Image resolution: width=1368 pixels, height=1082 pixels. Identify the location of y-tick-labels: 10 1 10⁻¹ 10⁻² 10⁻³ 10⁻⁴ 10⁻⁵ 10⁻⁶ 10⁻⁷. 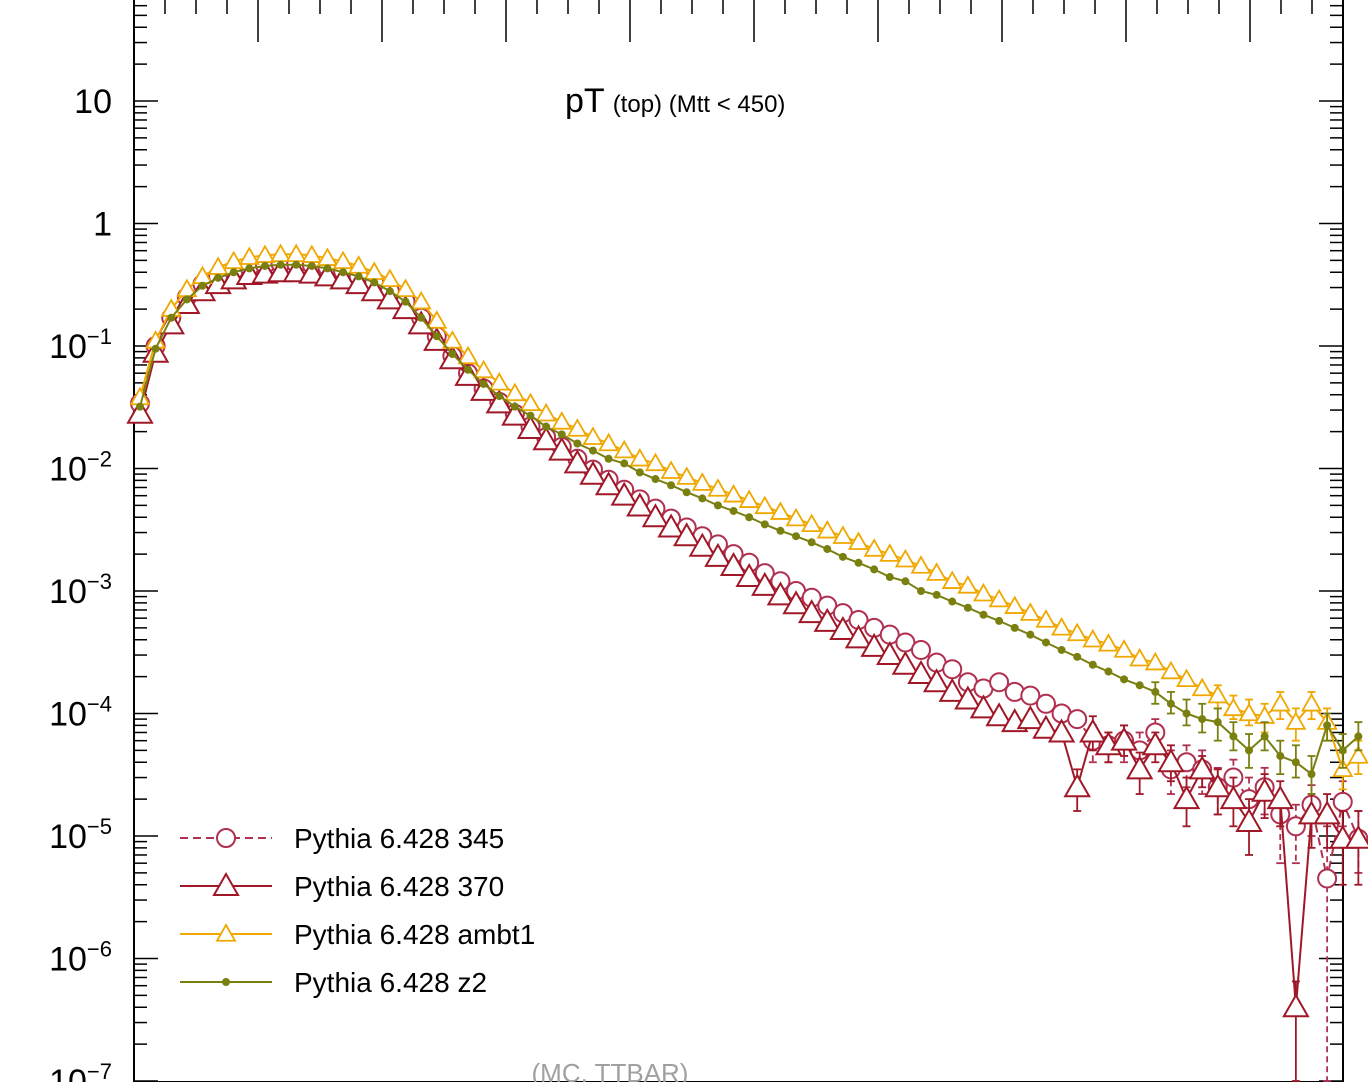
(80, 582).